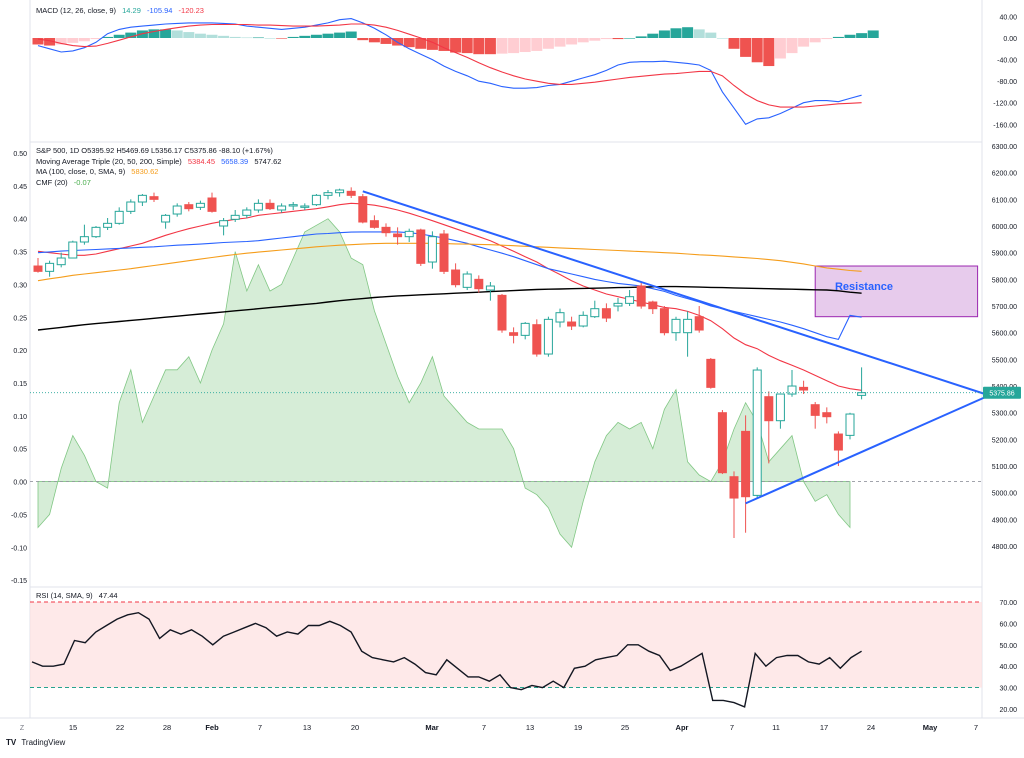  Describe the element at coordinates (1008, 667) in the screenshot. I see `rsi-axis-tick: 40.00` at that location.